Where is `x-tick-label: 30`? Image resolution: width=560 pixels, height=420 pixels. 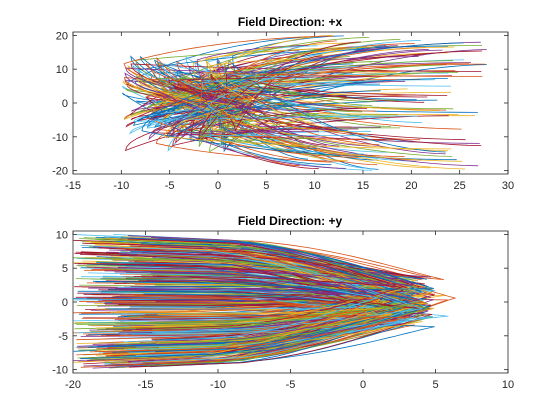 x-tick-label: 30 is located at coordinates (508, 186).